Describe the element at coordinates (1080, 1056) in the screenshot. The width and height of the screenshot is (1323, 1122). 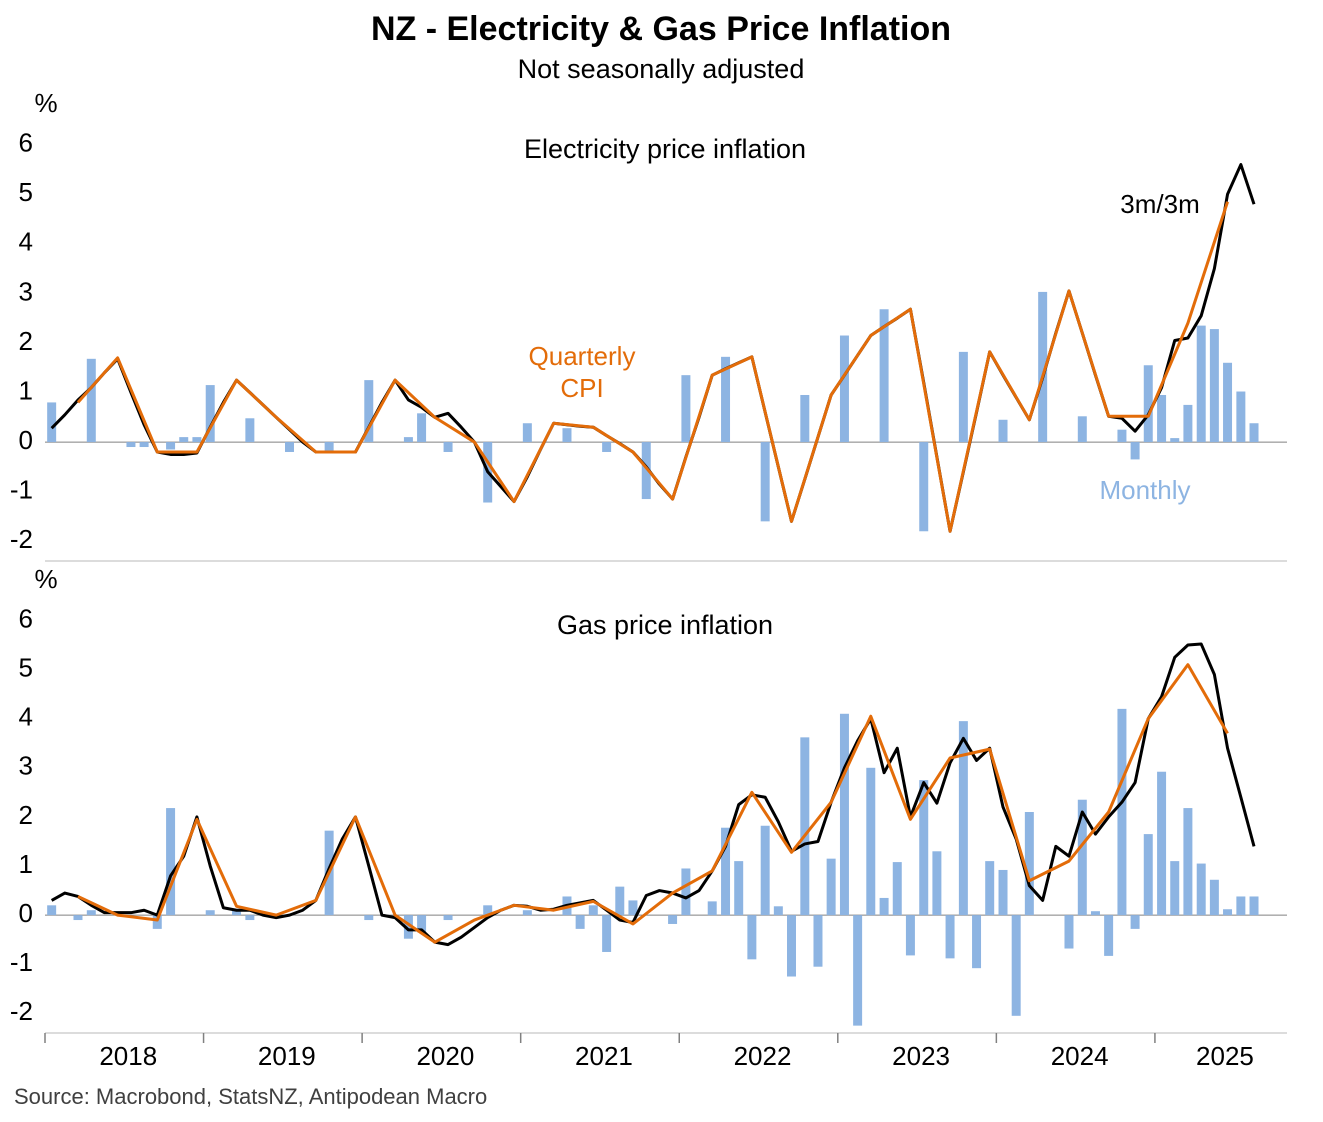
I see `x-tick-label: 2024` at that location.